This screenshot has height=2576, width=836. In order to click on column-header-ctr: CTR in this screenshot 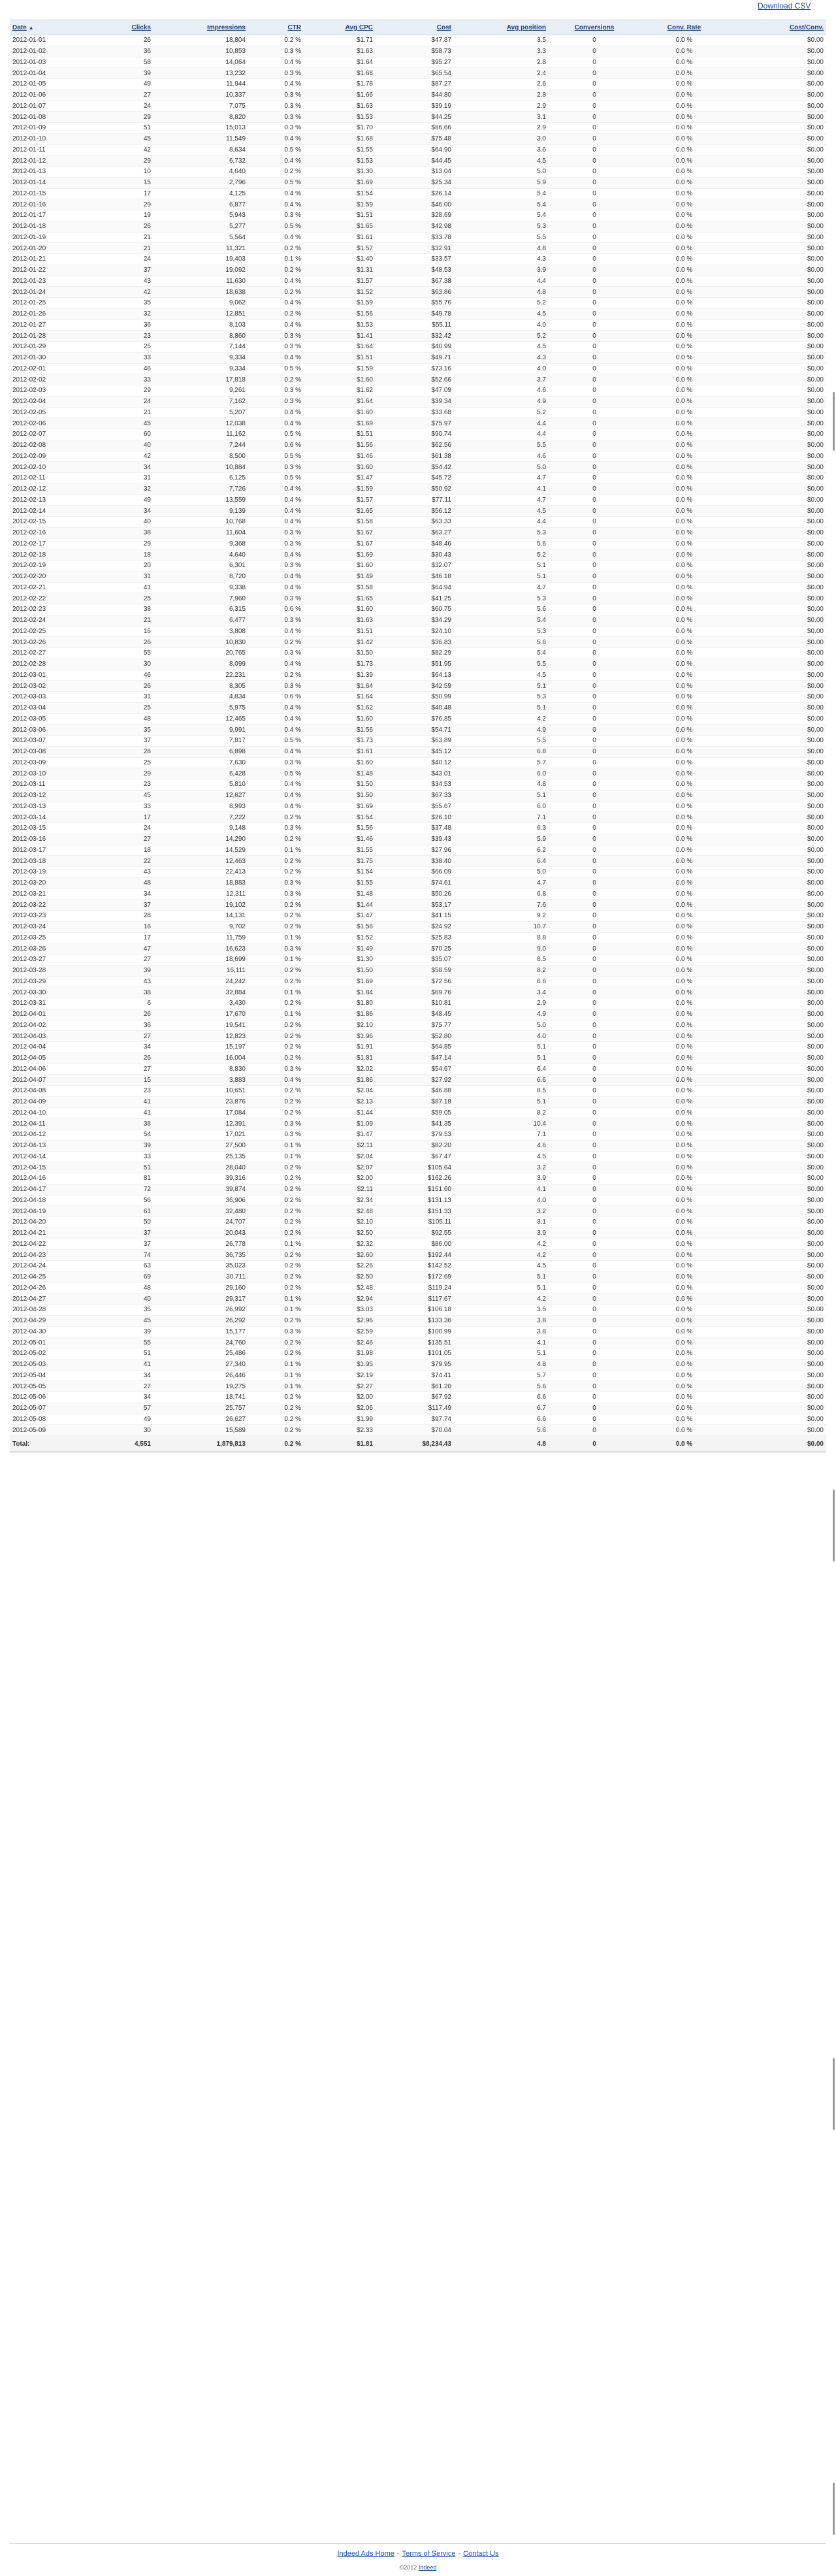, I will do `click(276, 27)`.